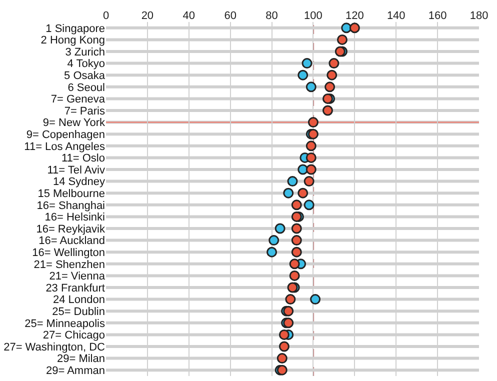  What do you see at coordinates (85, 52) in the screenshot?
I see `y-tick-label: 3 Zurich` at bounding box center [85, 52].